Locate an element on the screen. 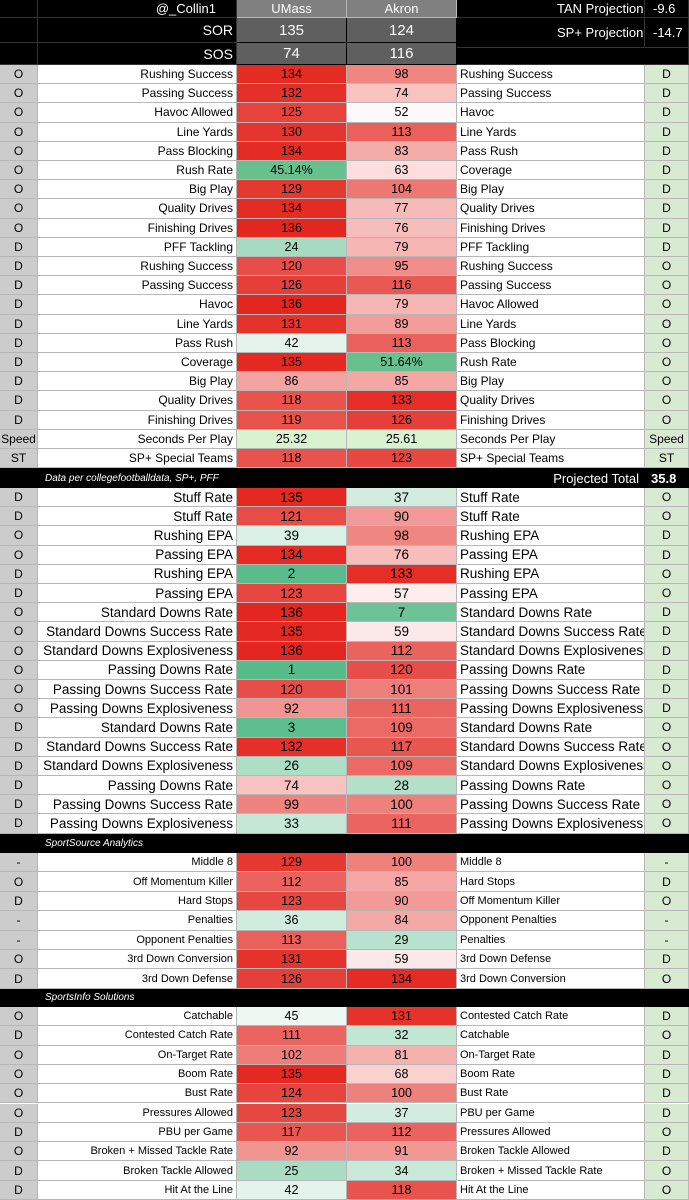 This screenshot has width=689, height=1200. source-bg is located at coordinates (573, 843).